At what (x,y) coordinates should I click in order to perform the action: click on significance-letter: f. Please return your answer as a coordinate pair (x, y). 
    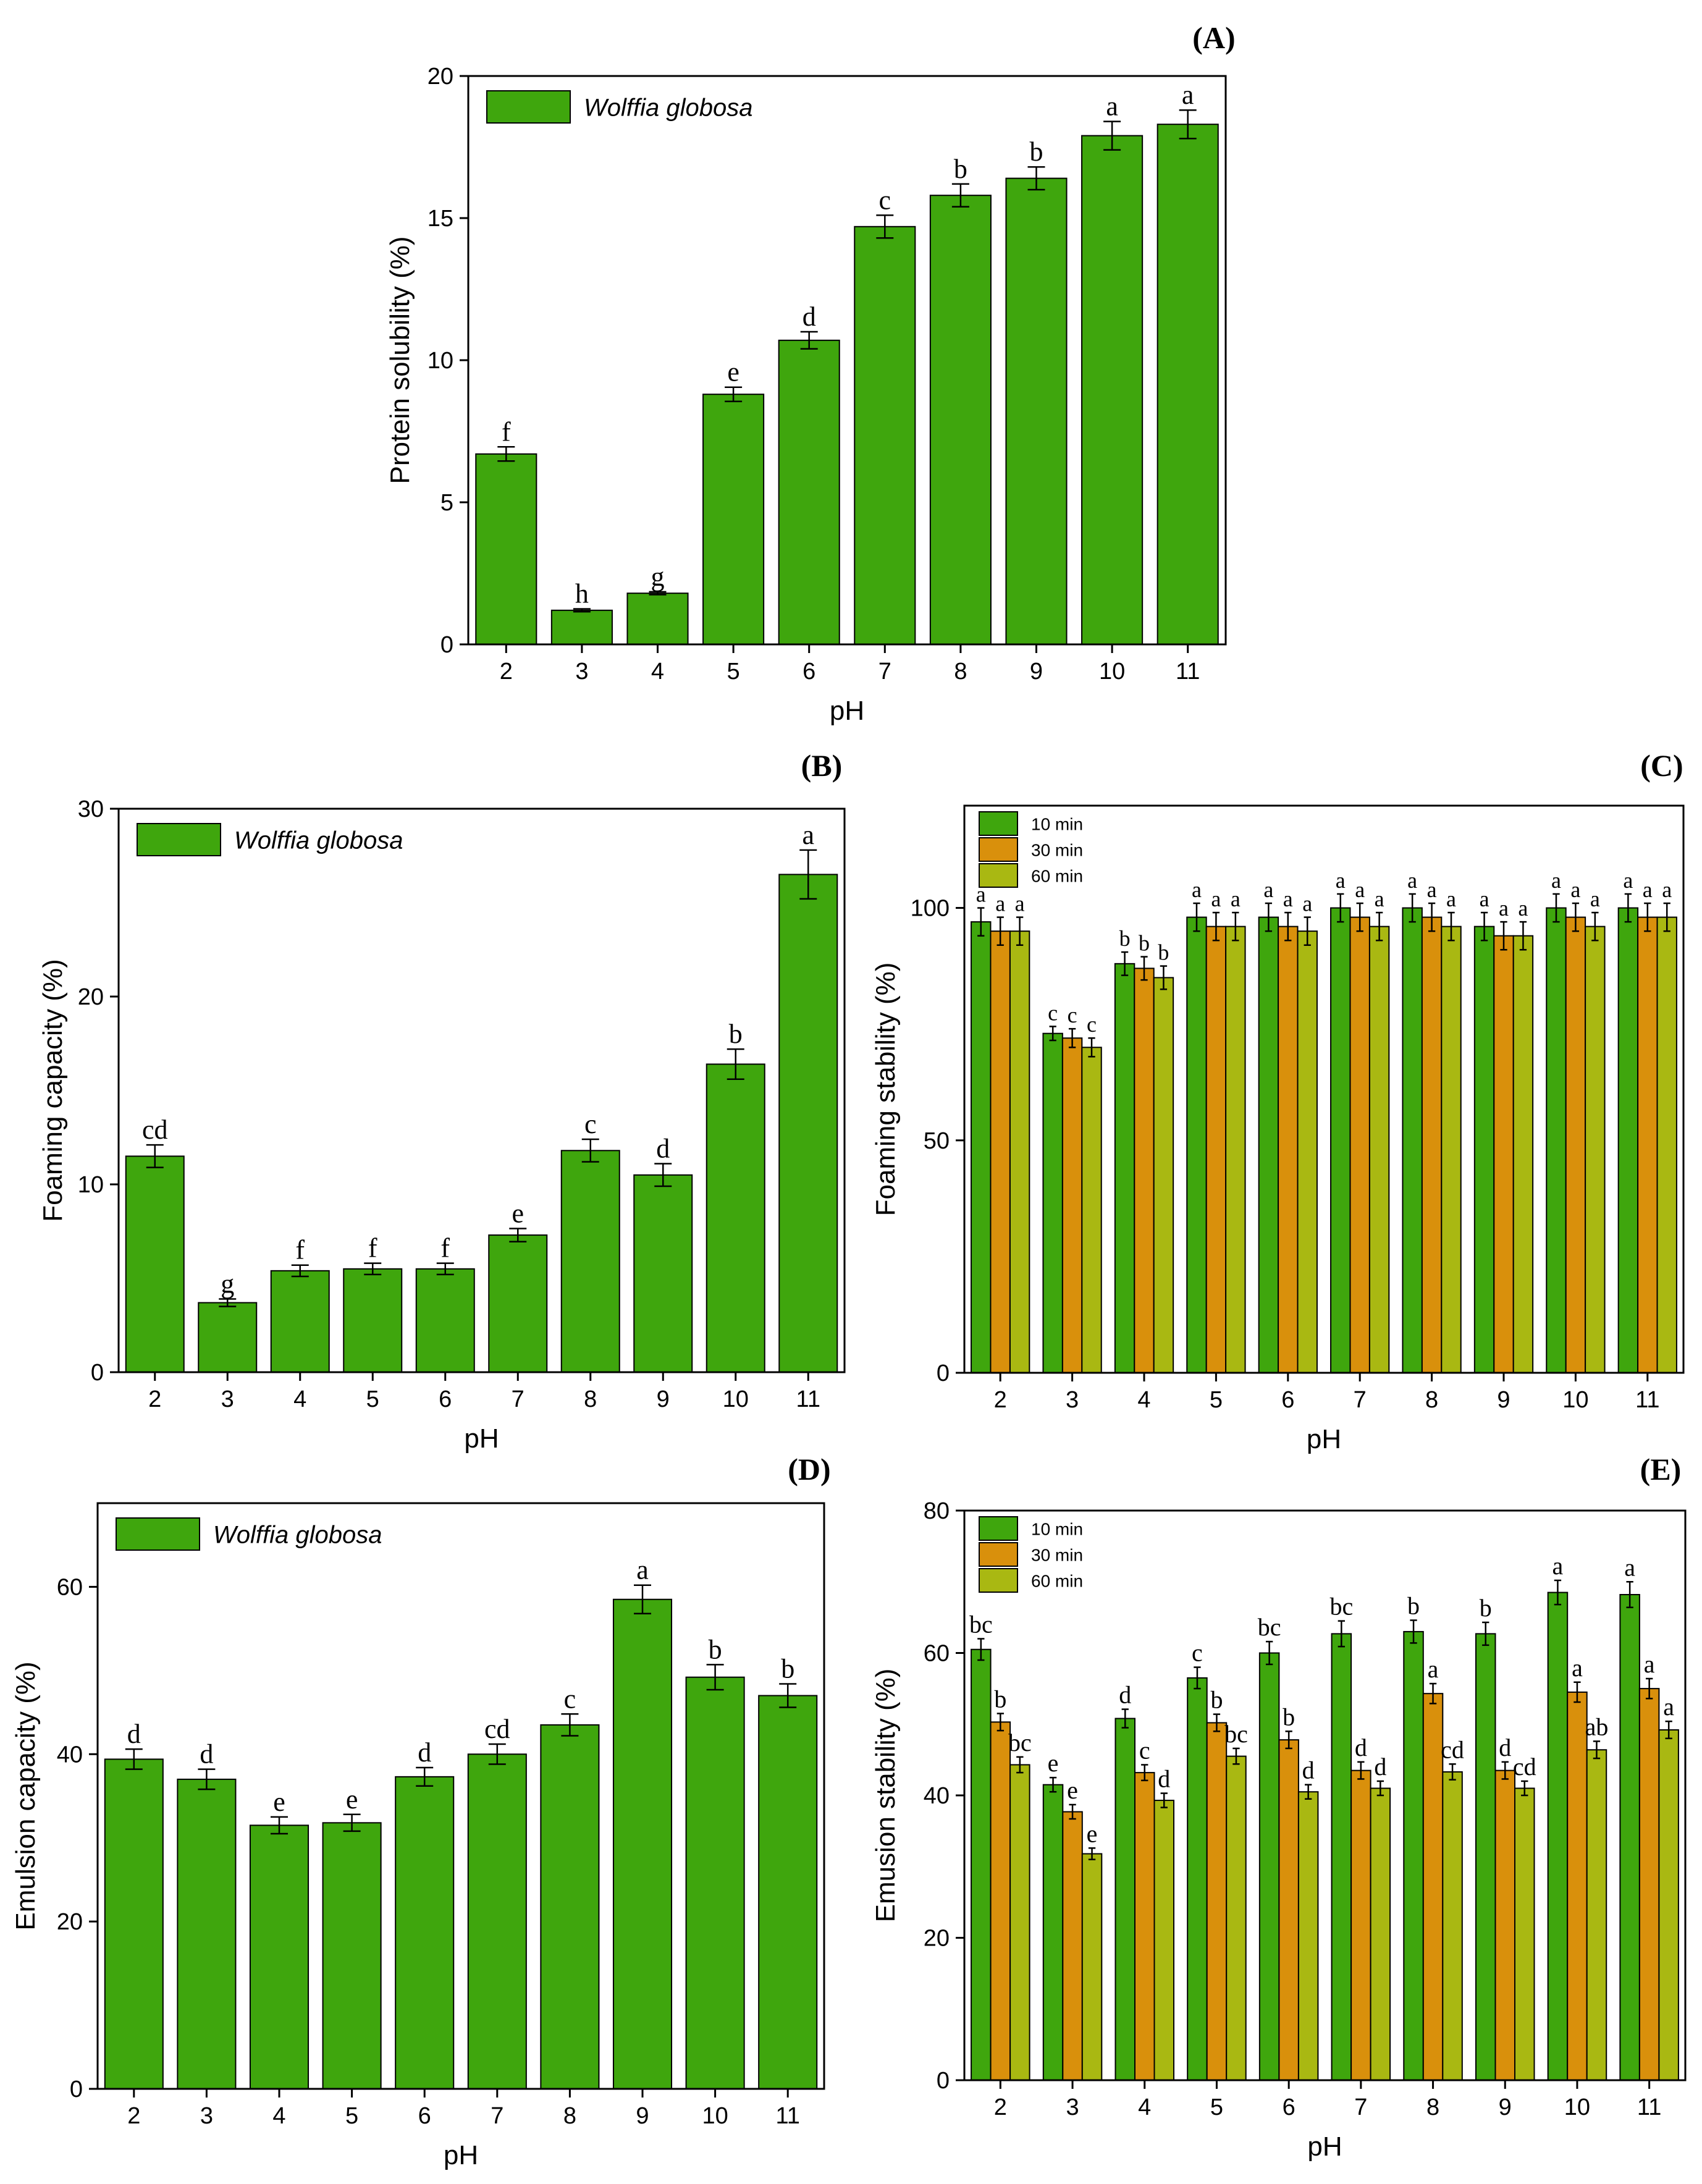
    Looking at the image, I should click on (372, 1248).